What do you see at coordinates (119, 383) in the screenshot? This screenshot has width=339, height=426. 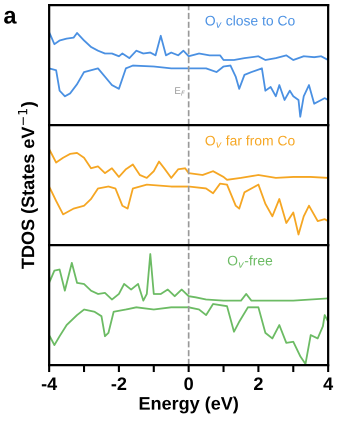 I see `x-tick-label: -2` at bounding box center [119, 383].